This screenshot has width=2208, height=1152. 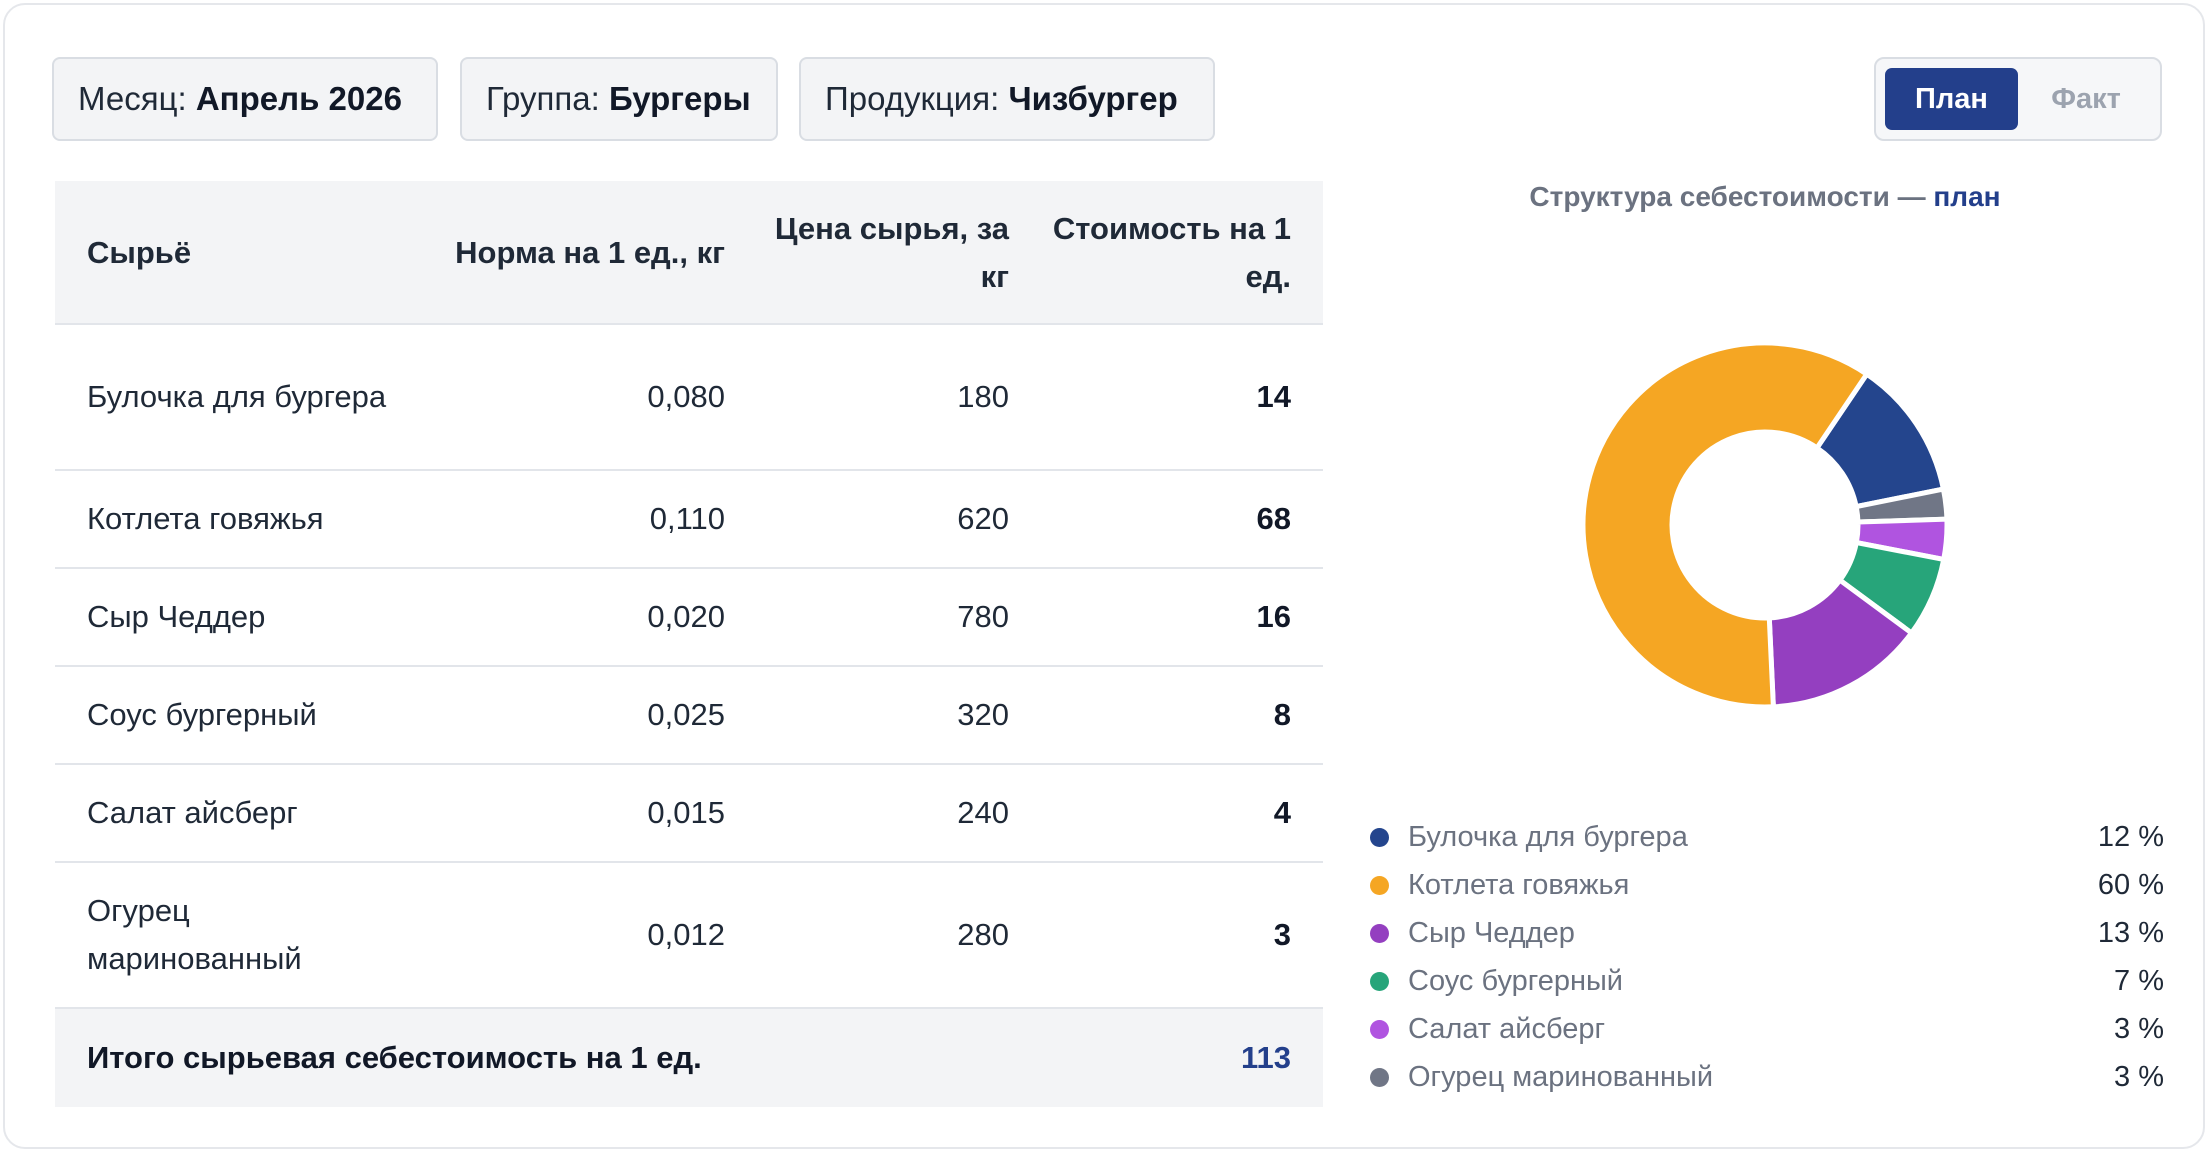 I want to click on table-row: Котлета говяжья 0,110 620 68, so click(x=689, y=520).